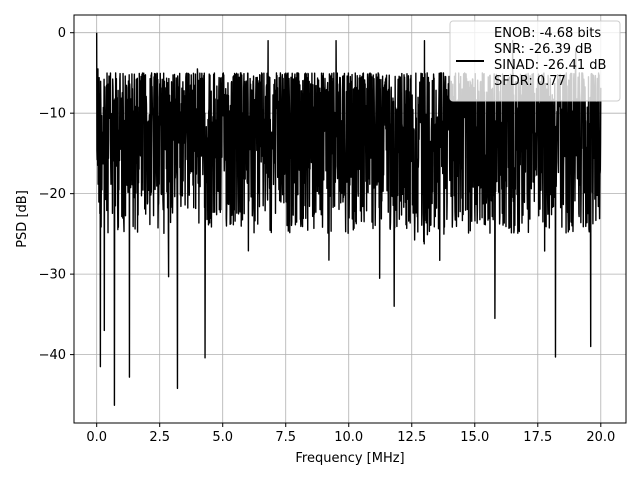 This screenshot has width=640, height=480. What do you see at coordinates (349, 458) in the screenshot?
I see `x-axis-label: Frequency [MHz]` at bounding box center [349, 458].